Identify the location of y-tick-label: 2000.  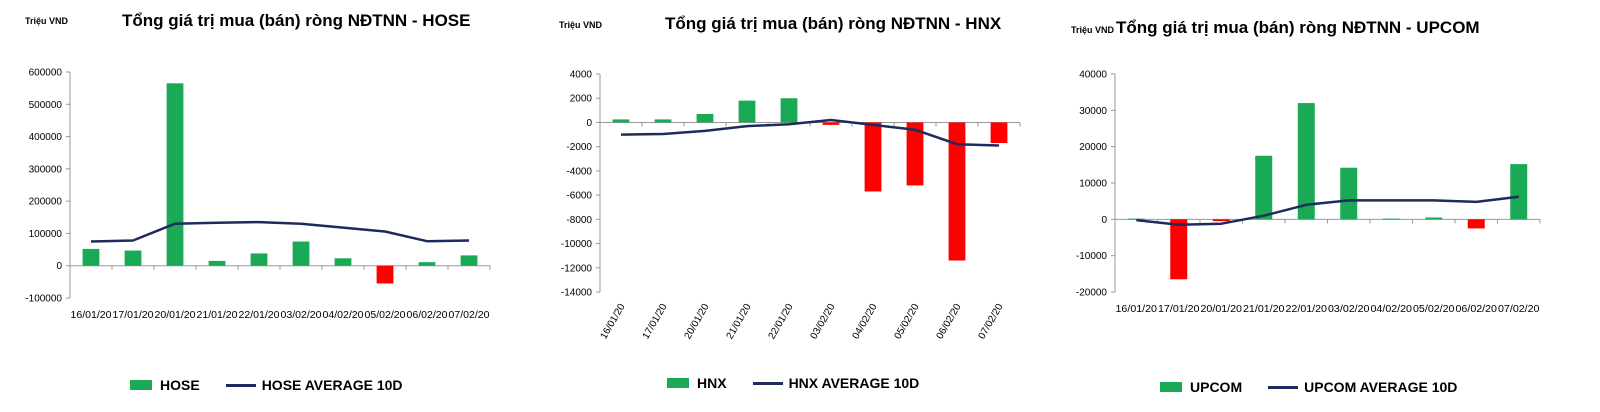
(581, 99).